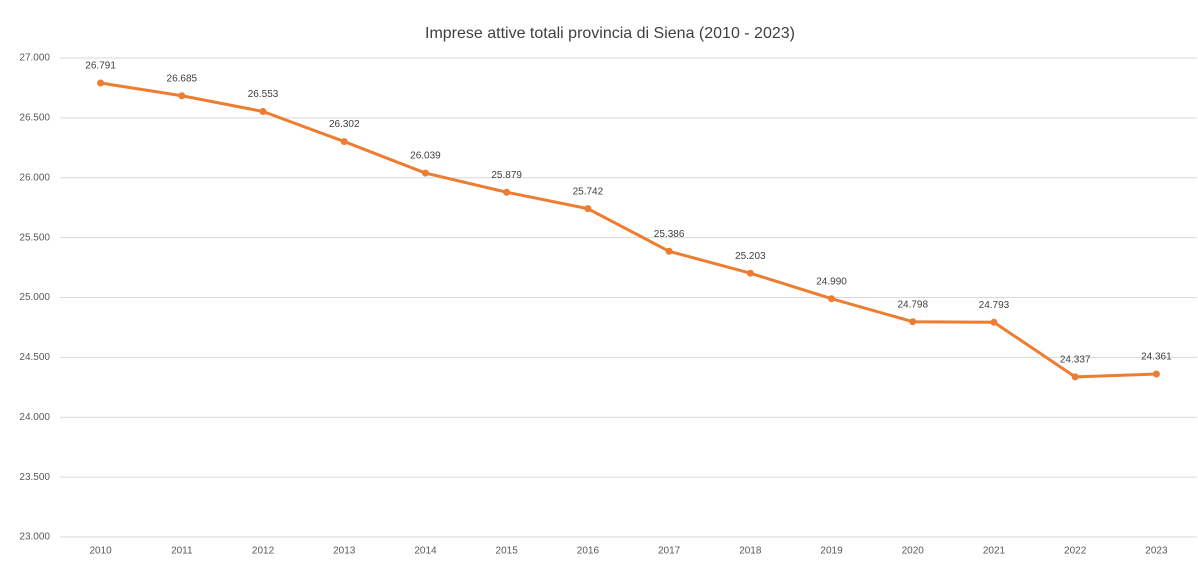 The image size is (1198, 561). I want to click on data-label: 24.990, so click(831, 281).